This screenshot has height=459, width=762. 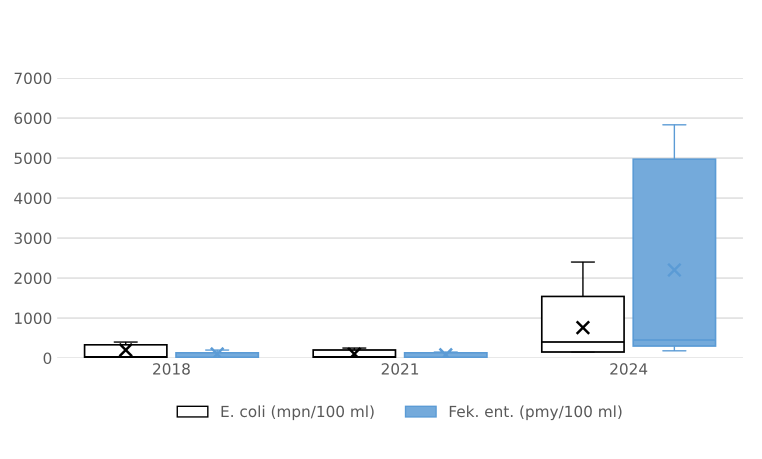 What do you see at coordinates (33, 278) in the screenshot?
I see `y-tick-label: 2000` at bounding box center [33, 278].